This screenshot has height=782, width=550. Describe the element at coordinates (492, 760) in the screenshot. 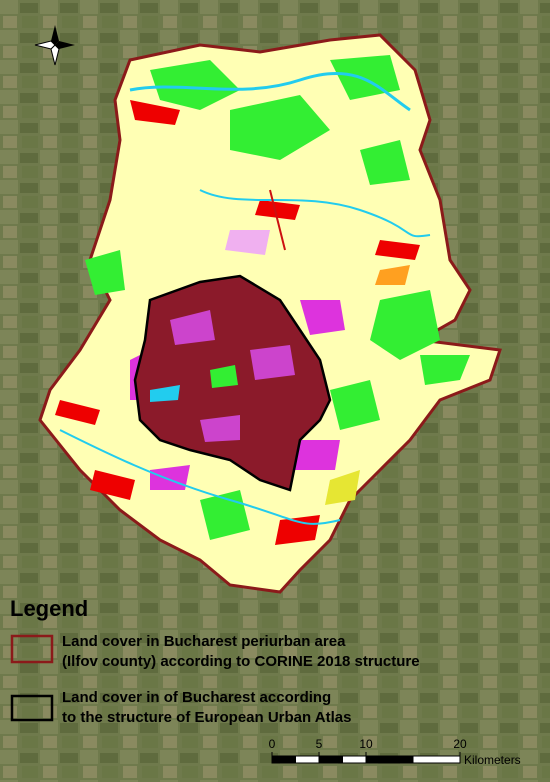

I see `scale-unit: Kilometers` at that location.